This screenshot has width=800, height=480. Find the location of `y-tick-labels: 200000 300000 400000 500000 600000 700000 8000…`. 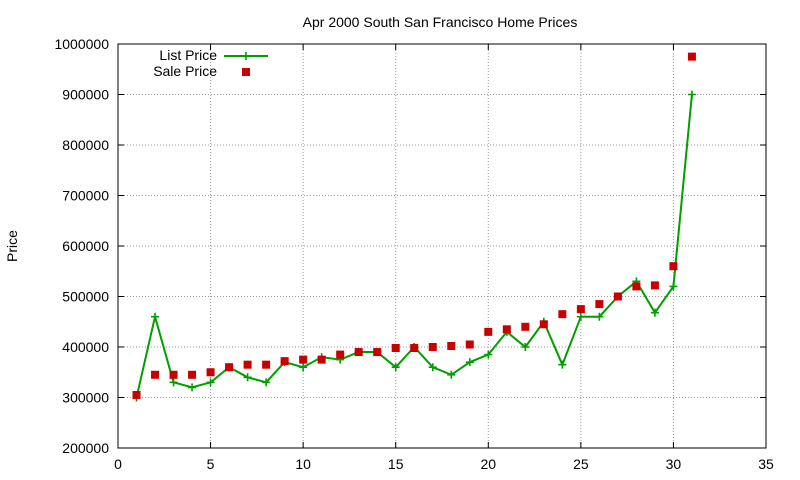

y-tick-labels: 200000 300000 400000 500000 600000 700000 8000… is located at coordinates (81, 246).